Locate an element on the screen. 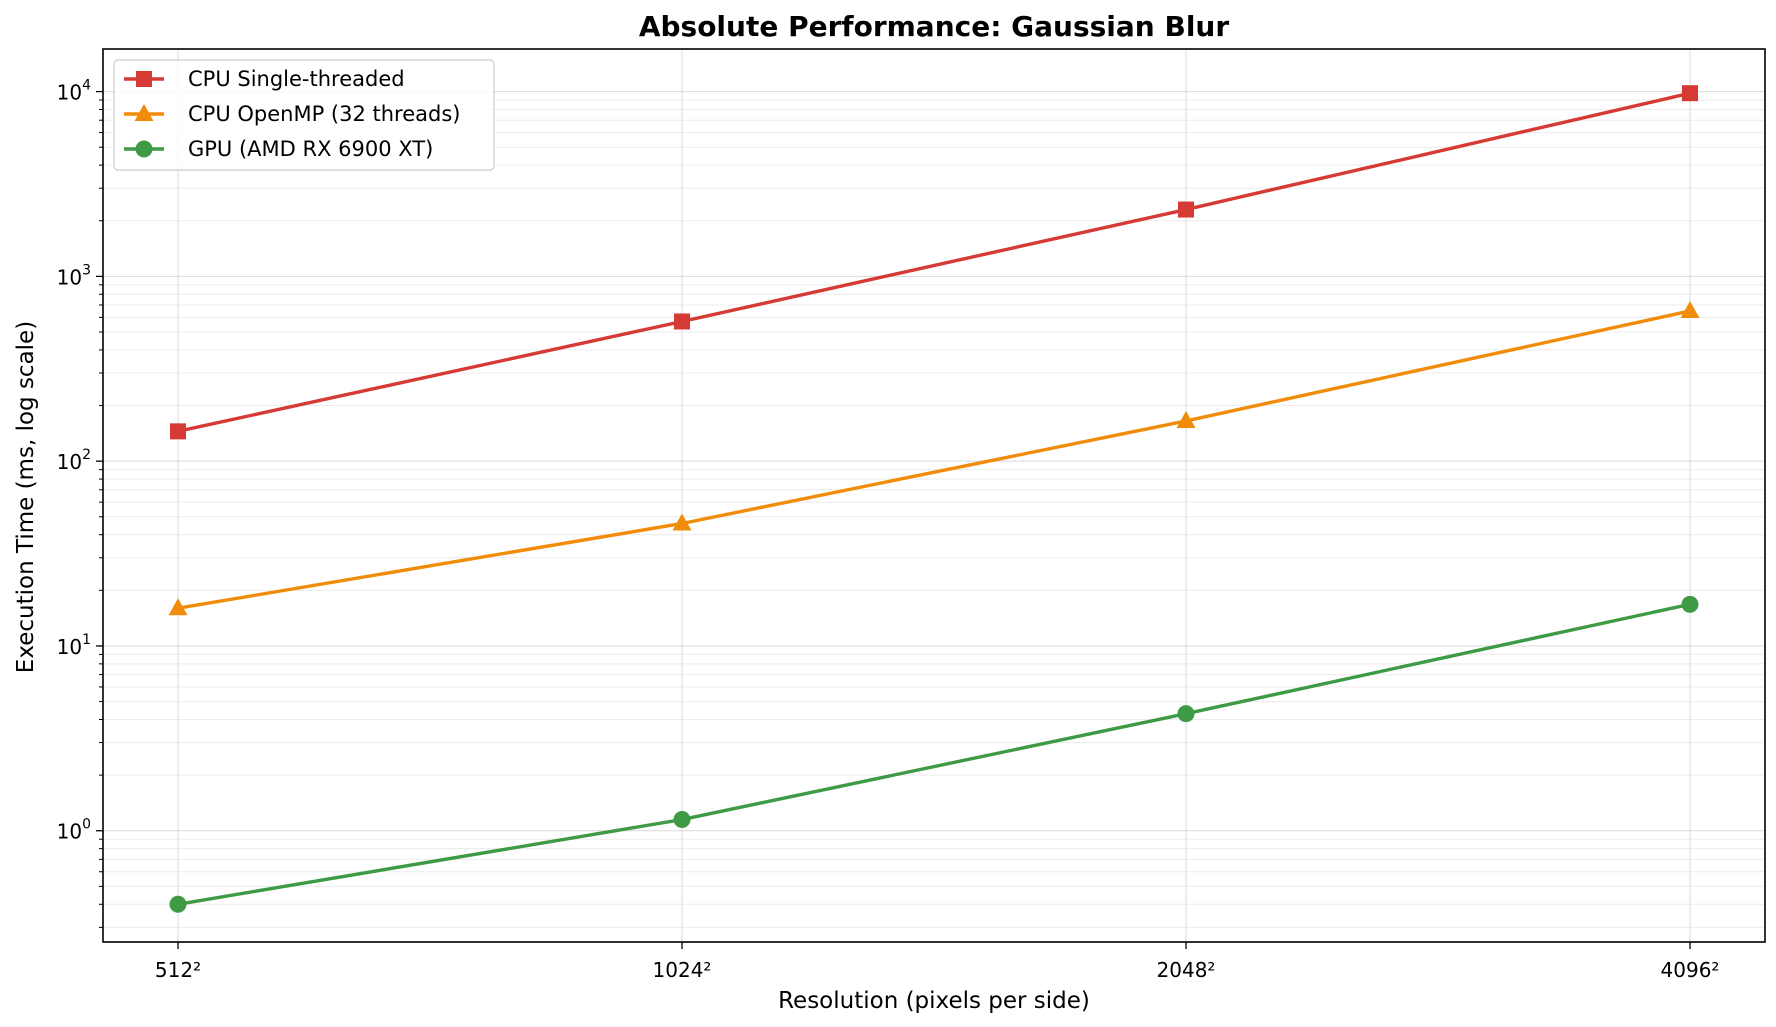 The image size is (1776, 1027). y-tick-label: 10⁴ is located at coordinates (74, 91).